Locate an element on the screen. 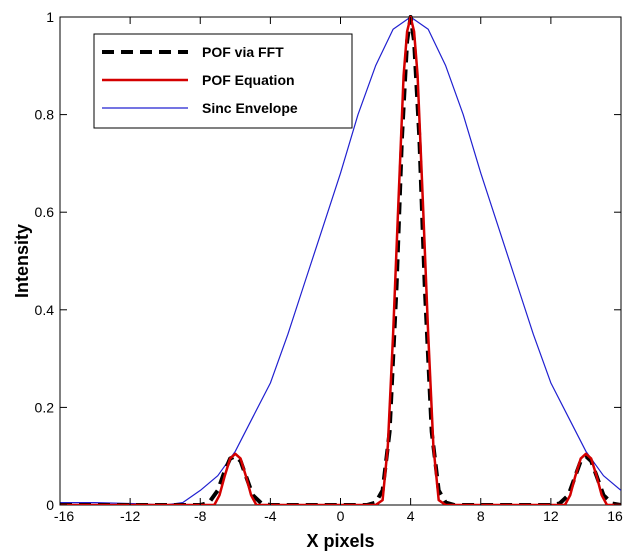 The height and width of the screenshot is (552, 630). legend-label: POF Equation is located at coordinates (248, 80).